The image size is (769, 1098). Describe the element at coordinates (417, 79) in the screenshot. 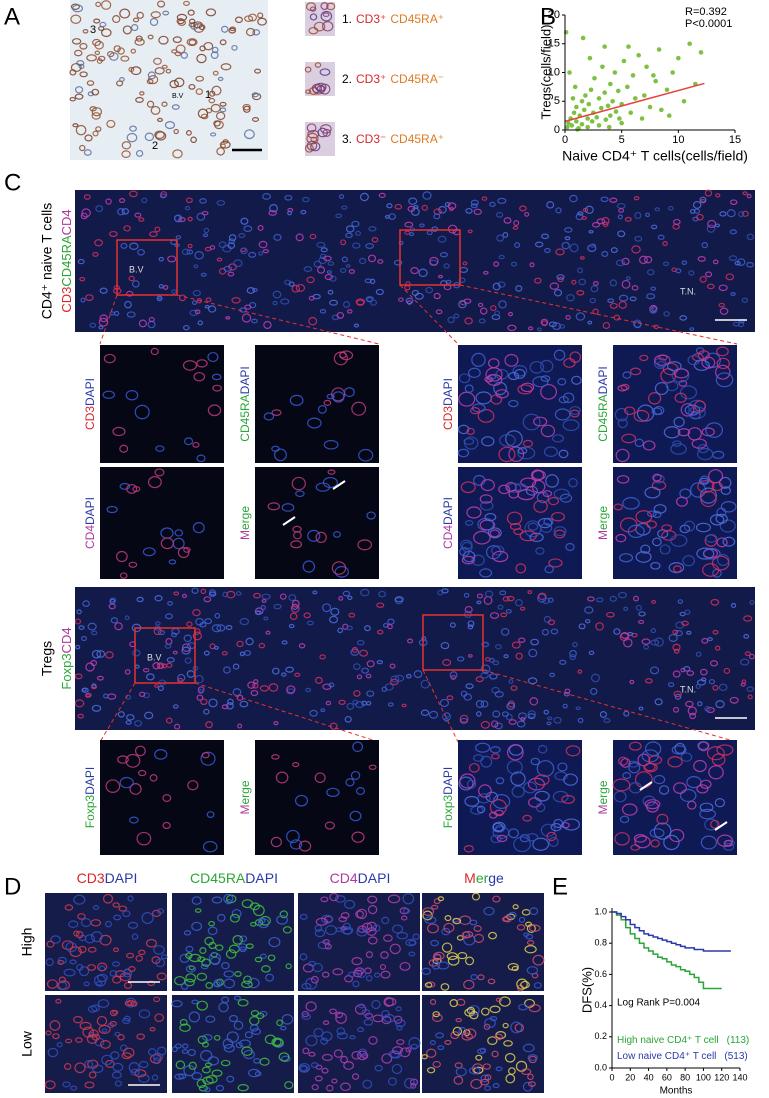

I see `label-segment: CD45RA⁻` at that location.